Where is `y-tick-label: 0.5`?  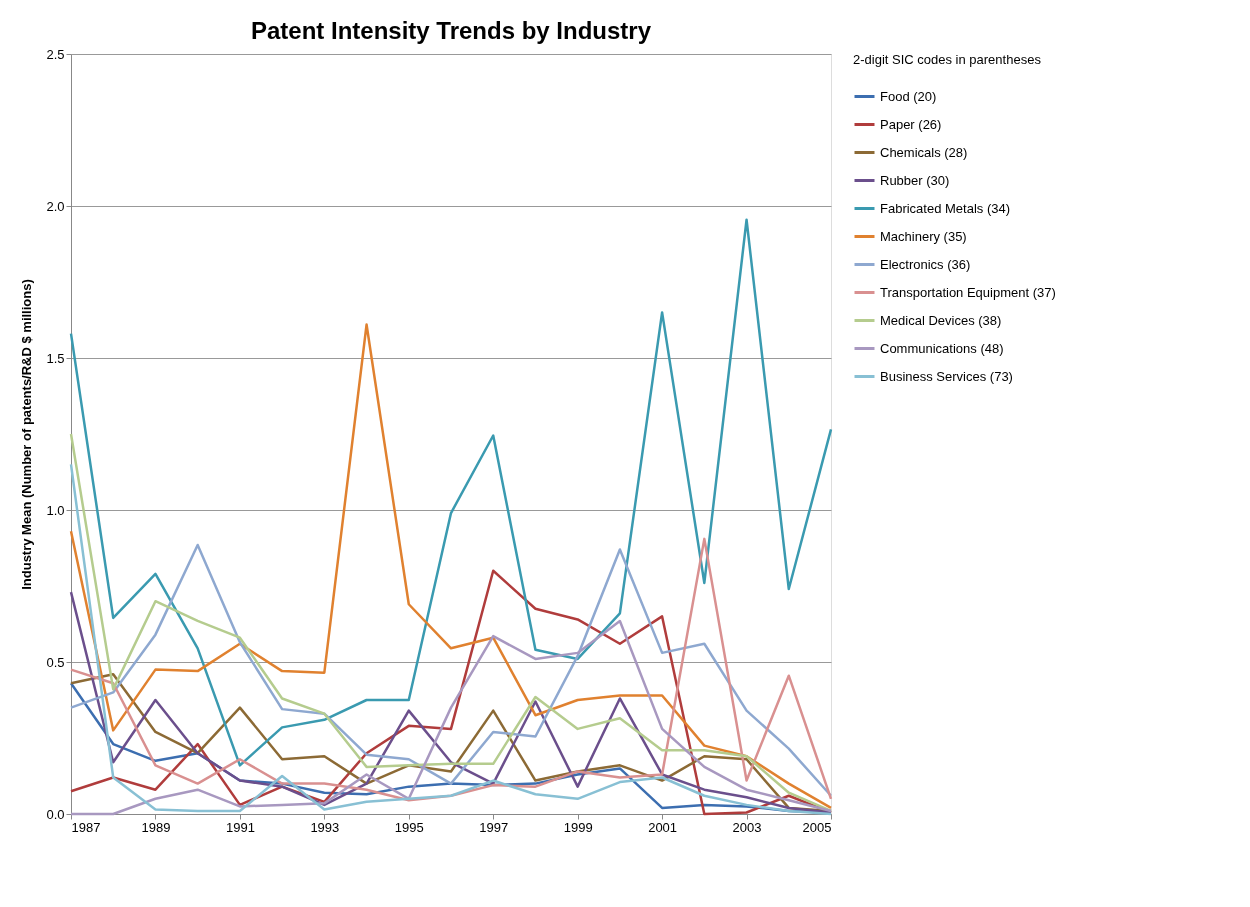
y-tick-label: 0.5 is located at coordinates (55, 662).